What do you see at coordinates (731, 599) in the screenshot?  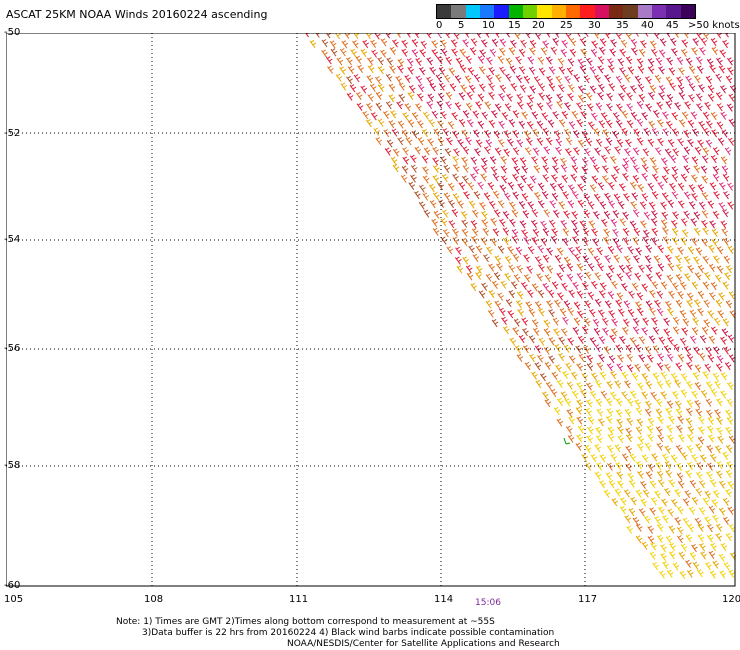 I see `lon-label: 120` at bounding box center [731, 599].